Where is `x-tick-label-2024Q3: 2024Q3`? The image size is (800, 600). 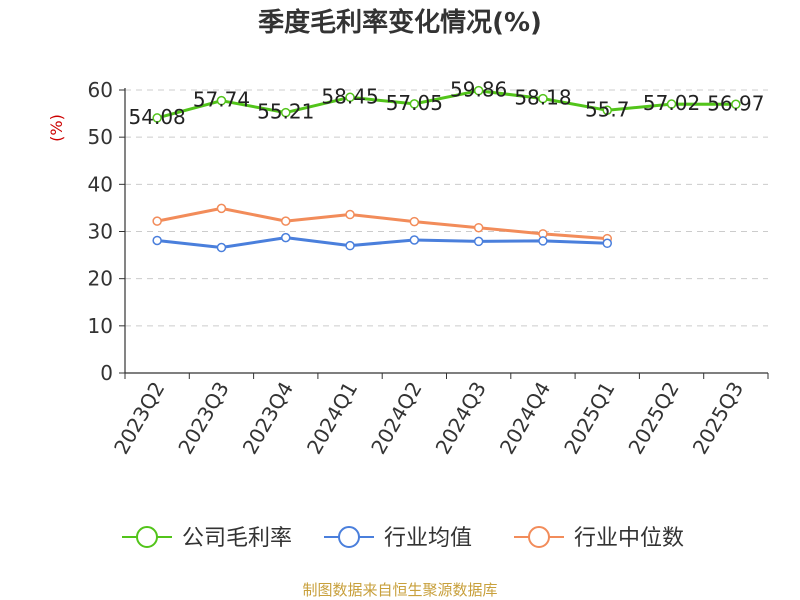
x-tick-label-2024Q3: 2024Q3 is located at coordinates (461, 418).